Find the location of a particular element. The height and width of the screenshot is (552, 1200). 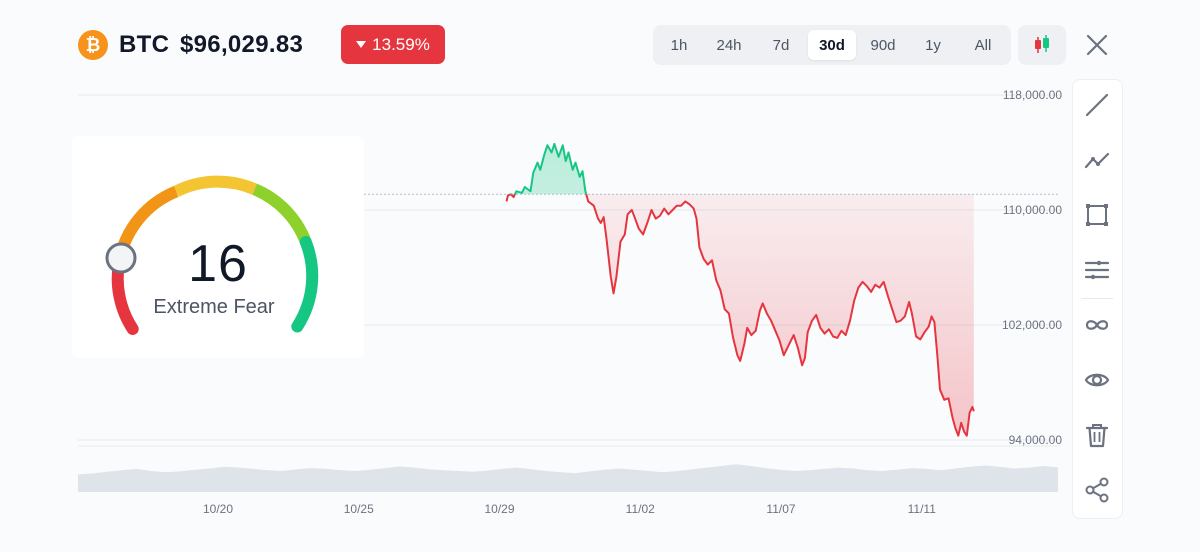

volume-area-shape is located at coordinates (568, 478).